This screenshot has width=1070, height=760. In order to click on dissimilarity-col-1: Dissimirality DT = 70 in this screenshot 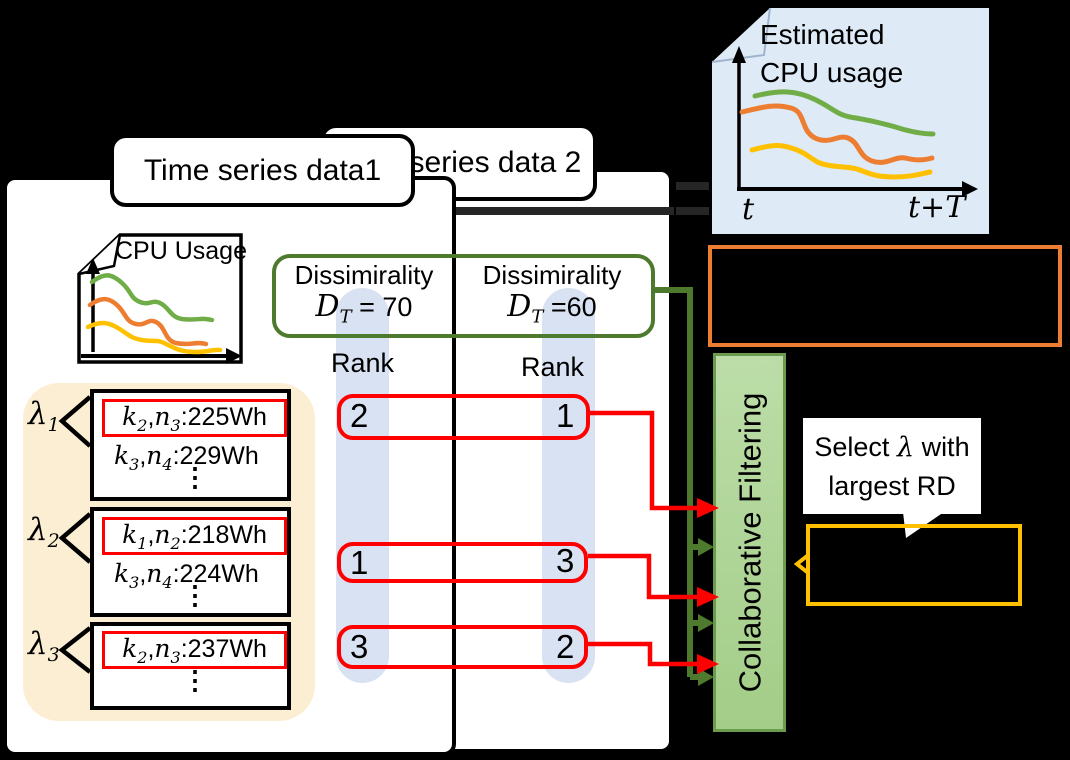, I will do `click(364, 296)`.